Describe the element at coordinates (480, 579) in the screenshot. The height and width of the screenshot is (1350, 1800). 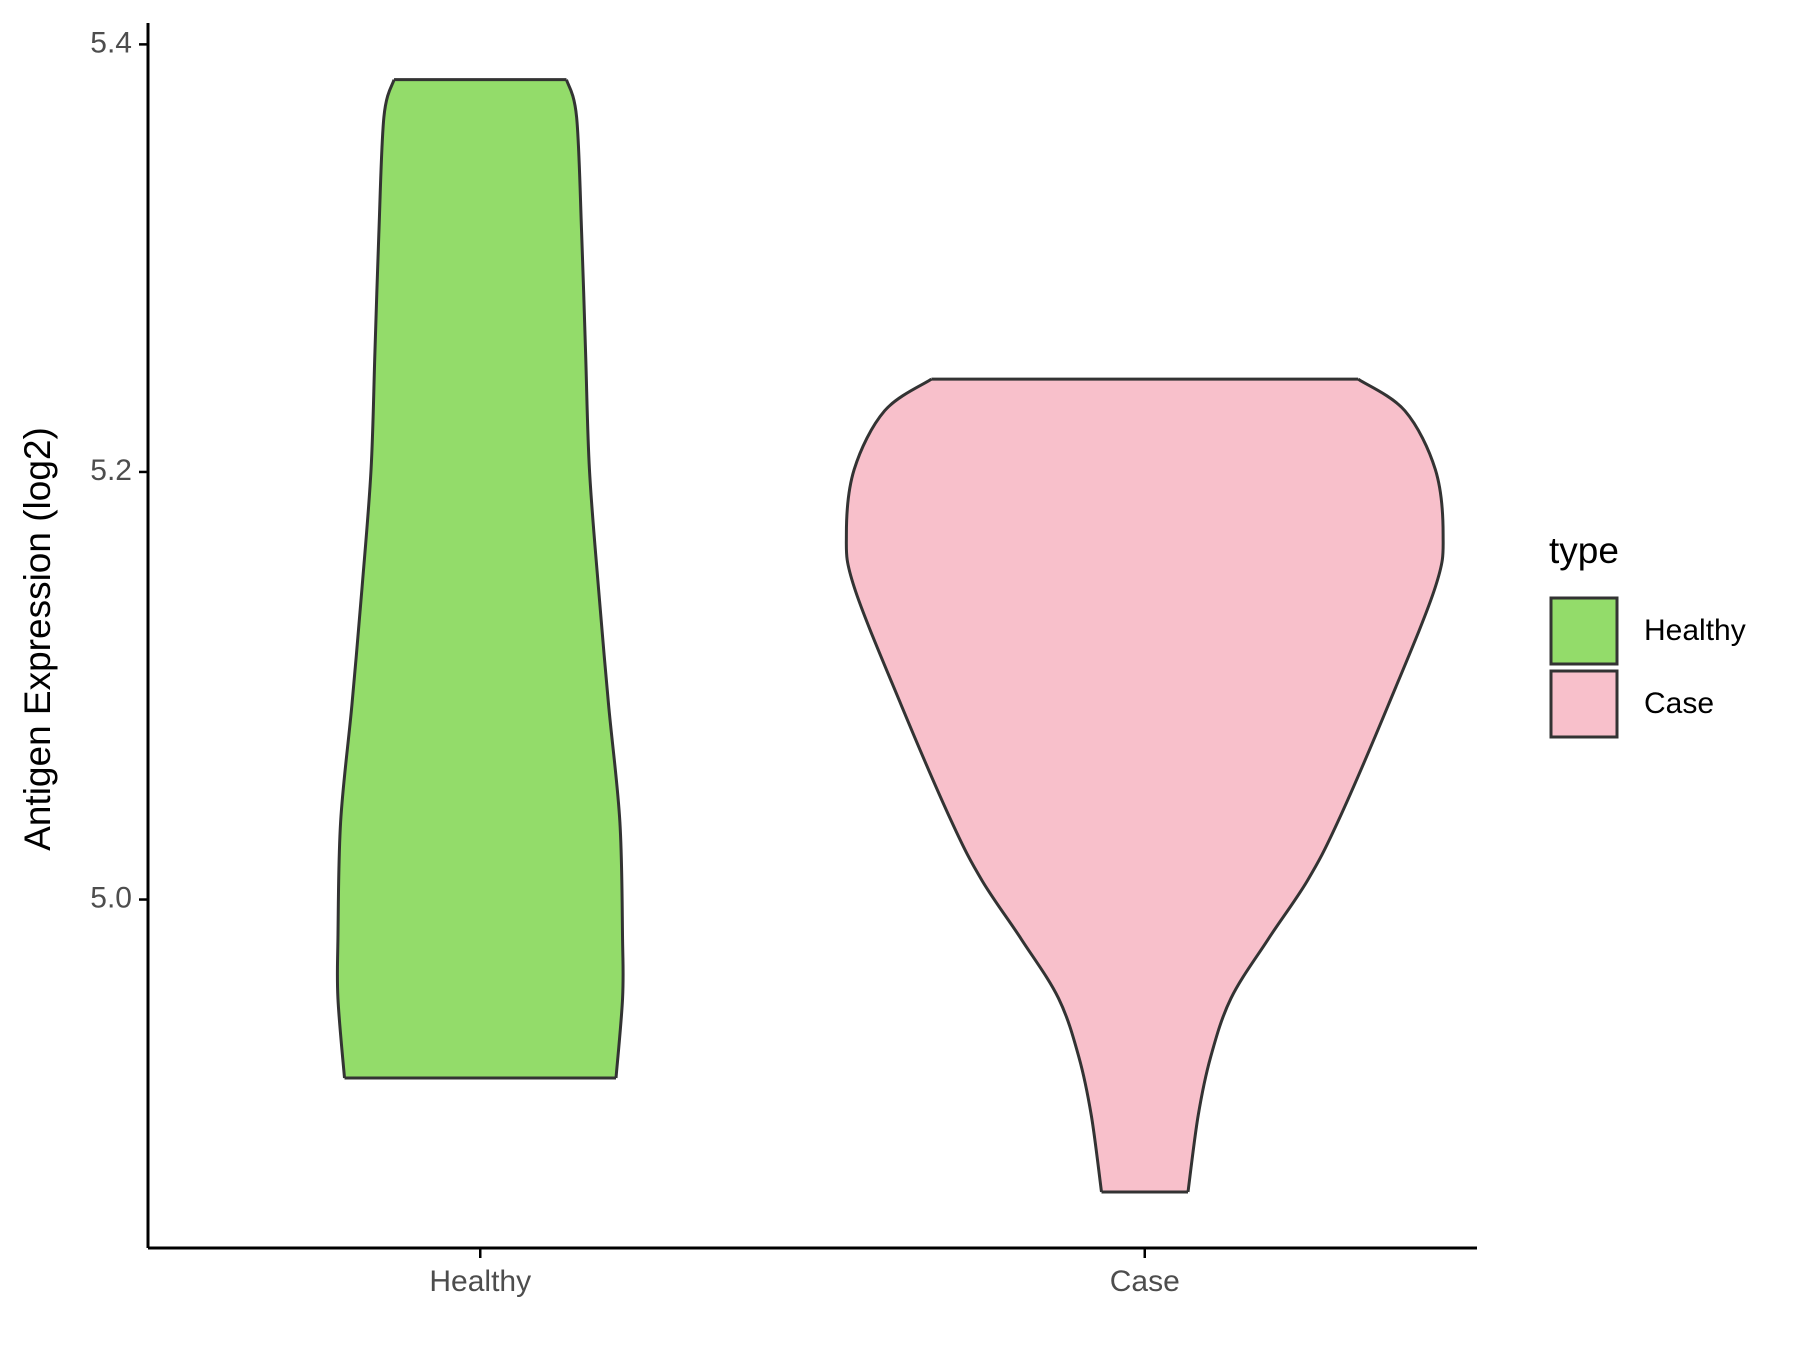
I see `violin-fill` at that location.